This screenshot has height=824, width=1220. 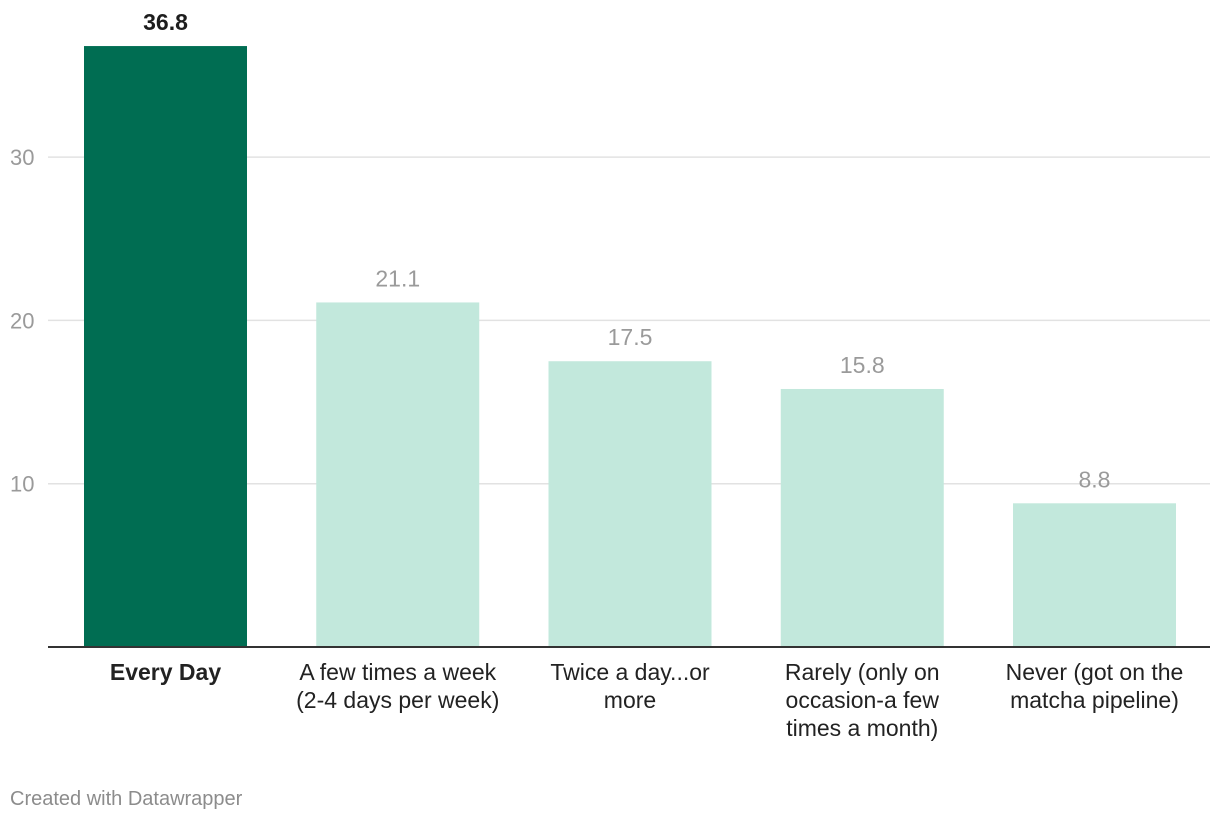 What do you see at coordinates (862, 672) in the screenshot?
I see `category-label: Rarely (only on` at bounding box center [862, 672].